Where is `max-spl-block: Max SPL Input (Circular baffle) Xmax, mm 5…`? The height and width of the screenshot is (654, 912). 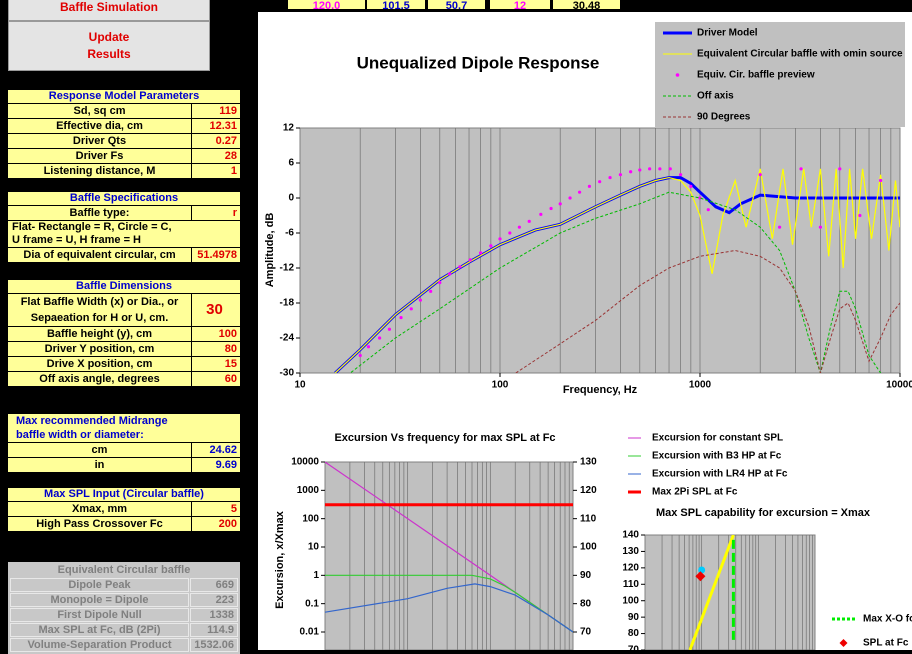 max-spl-block: Max SPL Input (Circular baffle) Xmax, mm 5… is located at coordinates (124, 509).